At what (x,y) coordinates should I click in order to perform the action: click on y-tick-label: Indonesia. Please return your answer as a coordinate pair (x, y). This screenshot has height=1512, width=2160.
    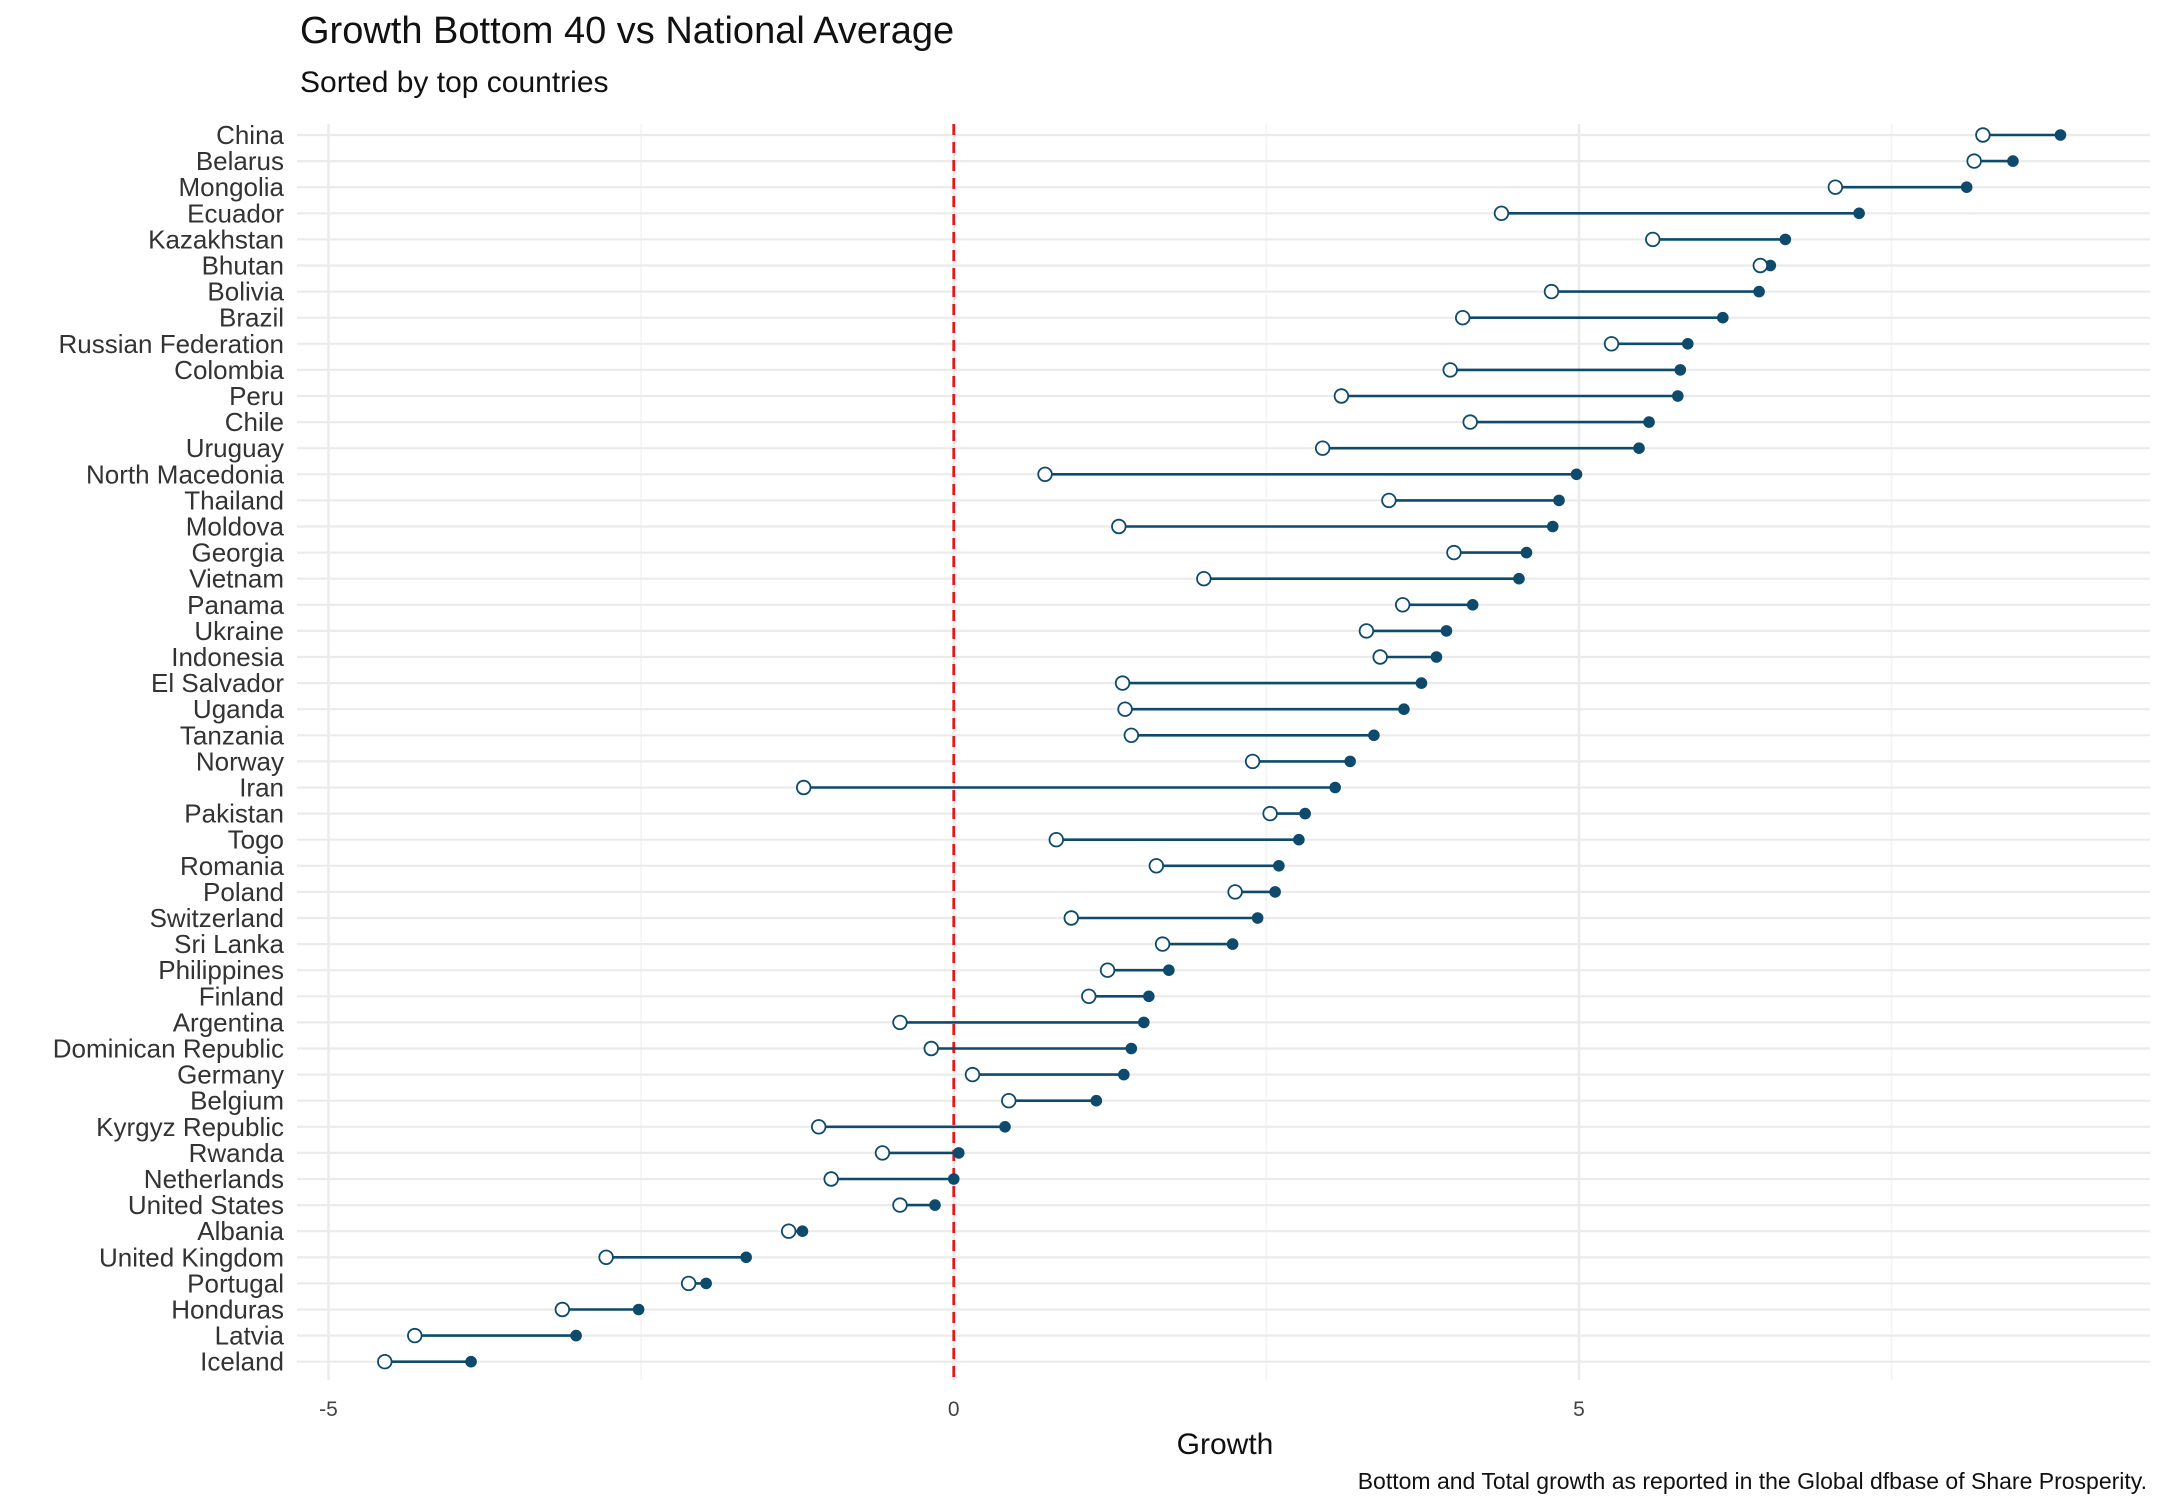
    Looking at the image, I should click on (227, 657).